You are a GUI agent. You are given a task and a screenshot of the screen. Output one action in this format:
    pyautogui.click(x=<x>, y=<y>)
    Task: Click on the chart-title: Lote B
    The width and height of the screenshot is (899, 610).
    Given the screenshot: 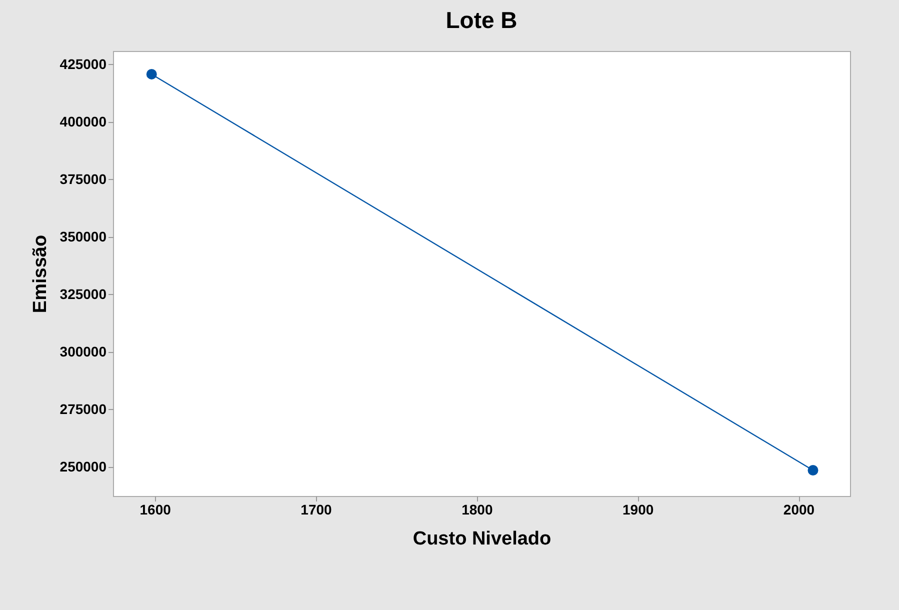 What is the action you would take?
    pyautogui.click(x=482, y=20)
    